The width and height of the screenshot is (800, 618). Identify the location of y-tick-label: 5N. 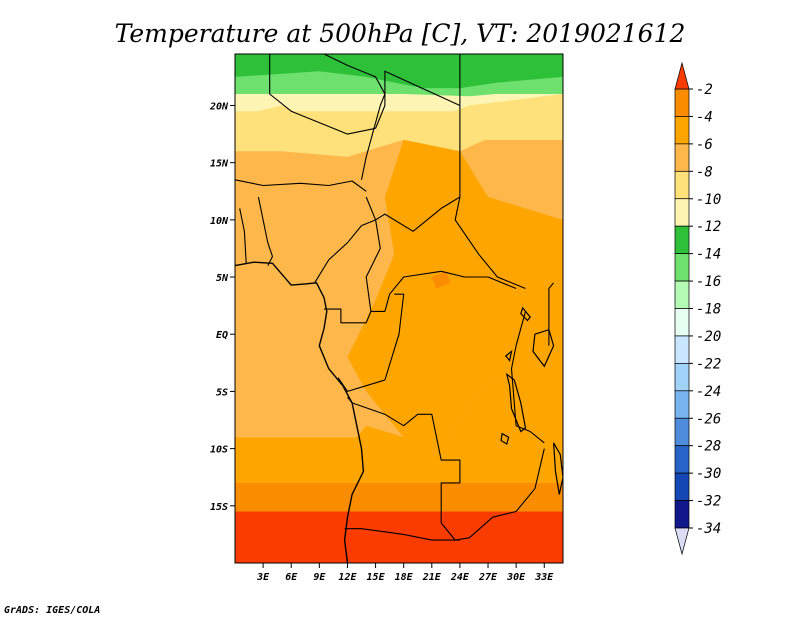
(222, 278).